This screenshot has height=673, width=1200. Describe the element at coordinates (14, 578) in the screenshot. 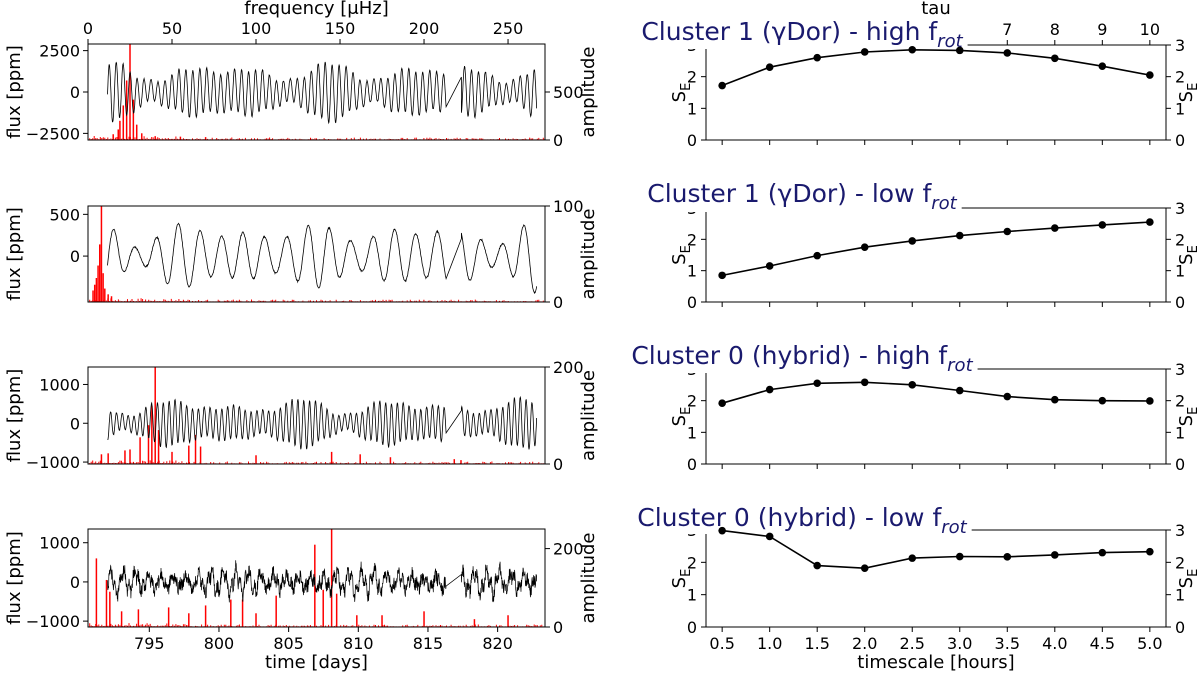

I see `flux-axis-label: flux [ppm]` at that location.